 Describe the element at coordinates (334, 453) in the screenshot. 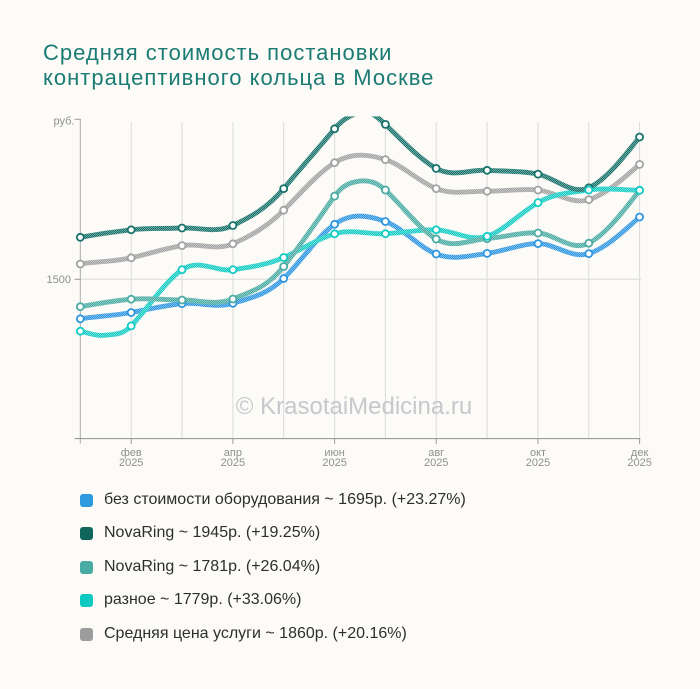

I see `svg-text: июн` at that location.